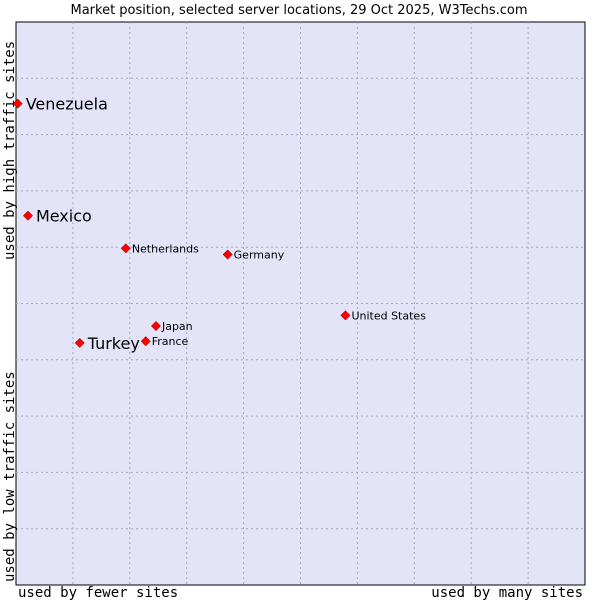  Describe the element at coordinates (227, 254) in the screenshot. I see `marker-germany` at that location.